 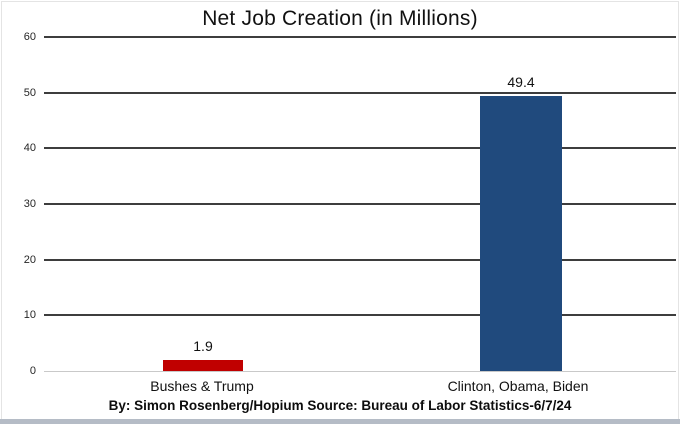 I want to click on y-axis-tick-40: 40, so click(x=29, y=148).